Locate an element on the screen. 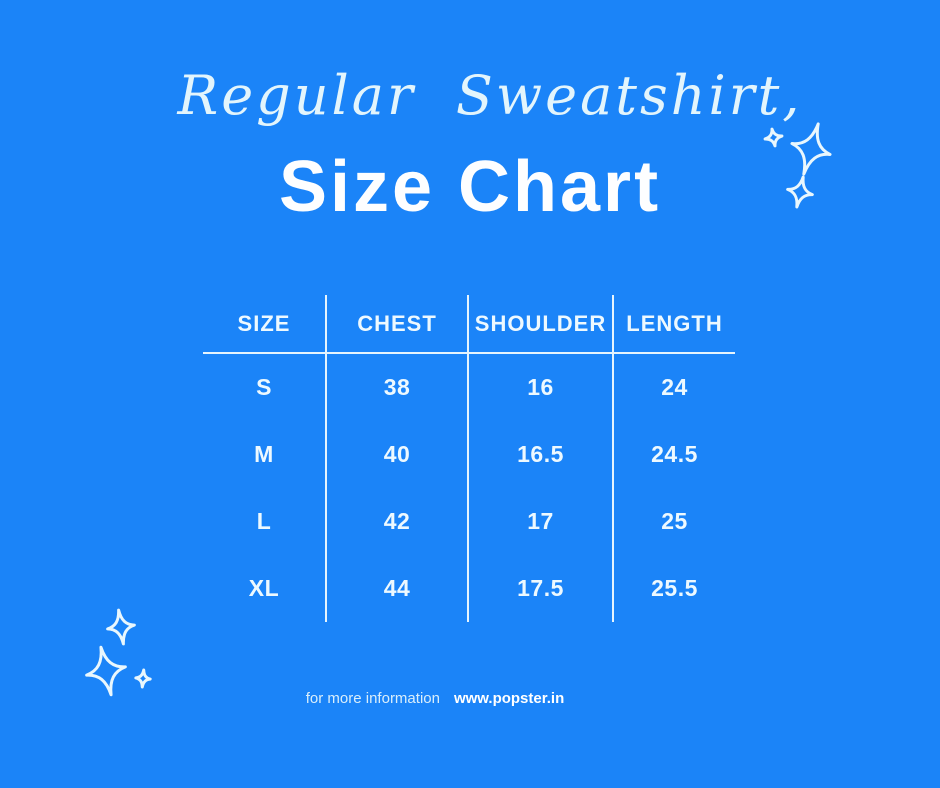  table-cell-shoulder: 17 is located at coordinates (539, 521).